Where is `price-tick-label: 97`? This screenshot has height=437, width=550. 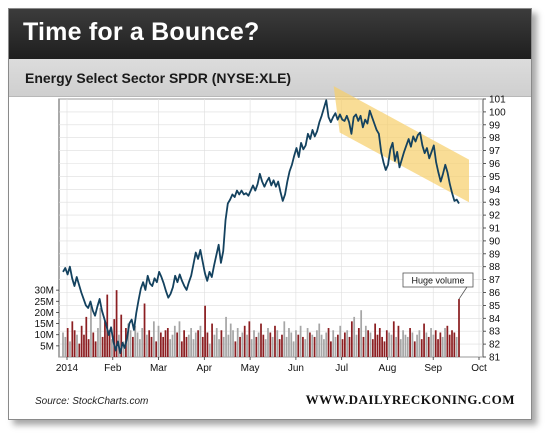 price-tick-label: 97 is located at coordinates (495, 151).